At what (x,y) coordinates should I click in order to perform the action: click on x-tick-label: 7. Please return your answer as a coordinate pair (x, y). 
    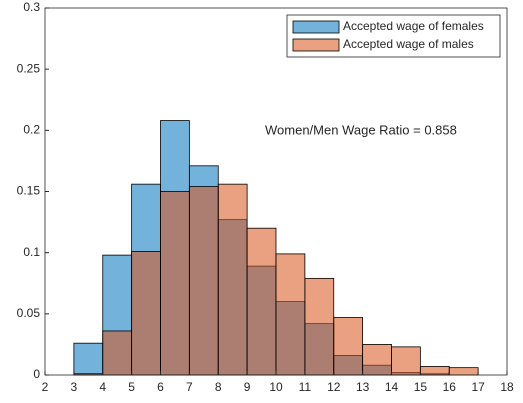
    Looking at the image, I should click on (189, 387).